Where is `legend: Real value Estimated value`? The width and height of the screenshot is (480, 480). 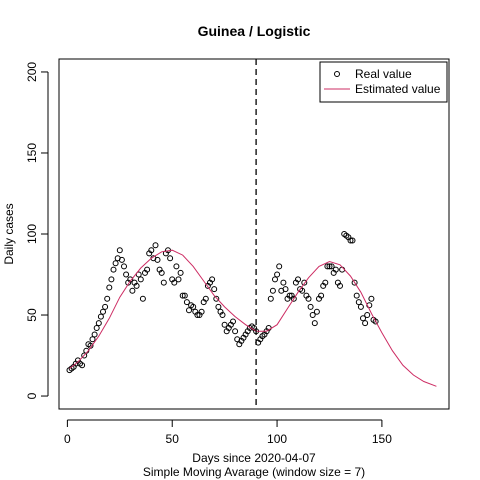 legend: Real value Estimated value is located at coordinates (383, 82).